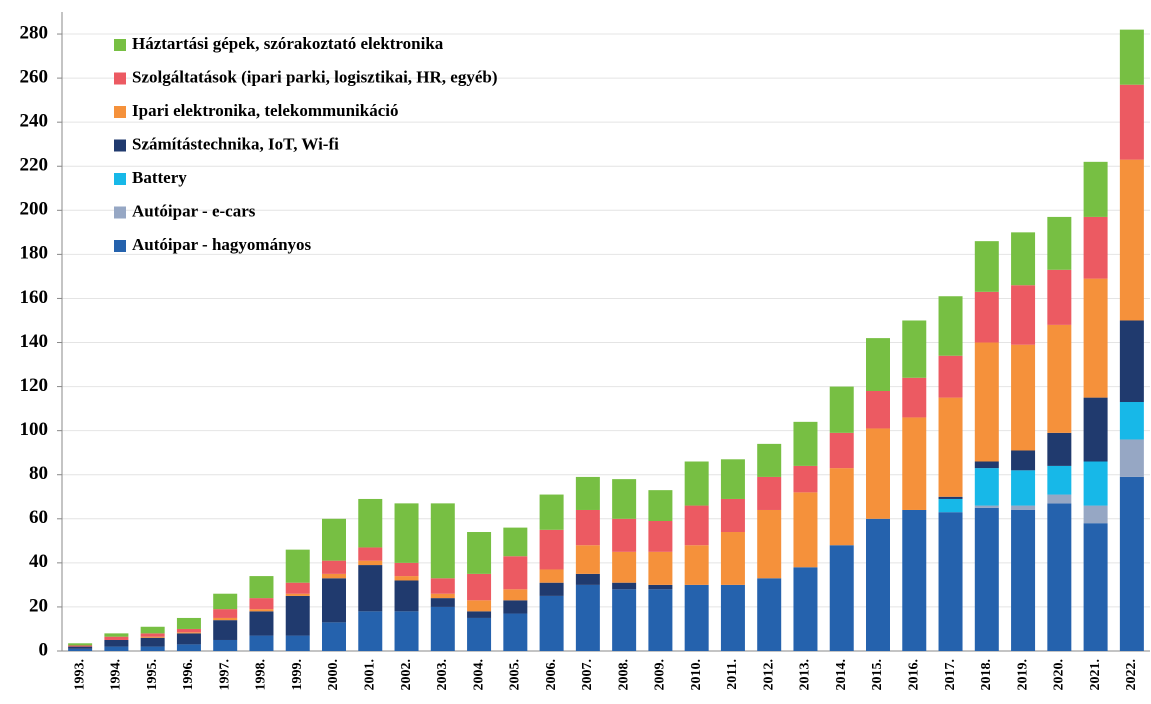 Image resolution: width=1151 pixels, height=704 pixels. Describe the element at coordinates (34, 297) in the screenshot. I see `y-tick-label: 160` at that location.